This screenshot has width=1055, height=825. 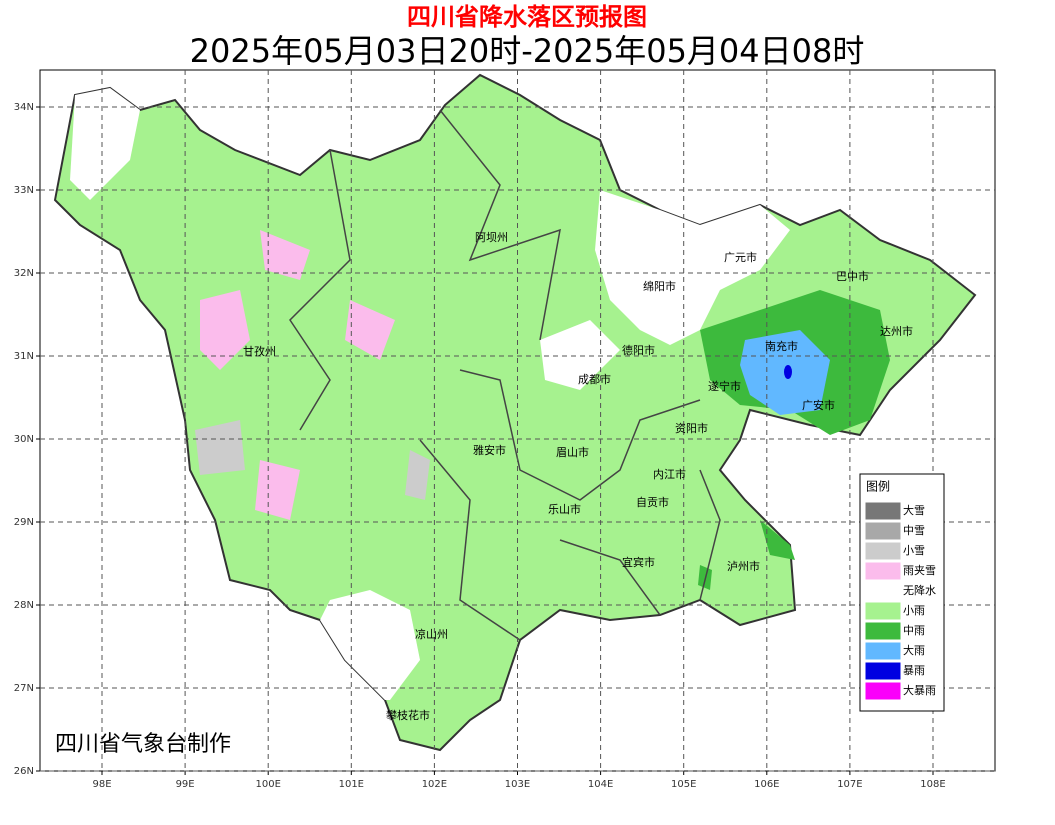 I want to click on city-label: 达州市, so click(x=896, y=331).